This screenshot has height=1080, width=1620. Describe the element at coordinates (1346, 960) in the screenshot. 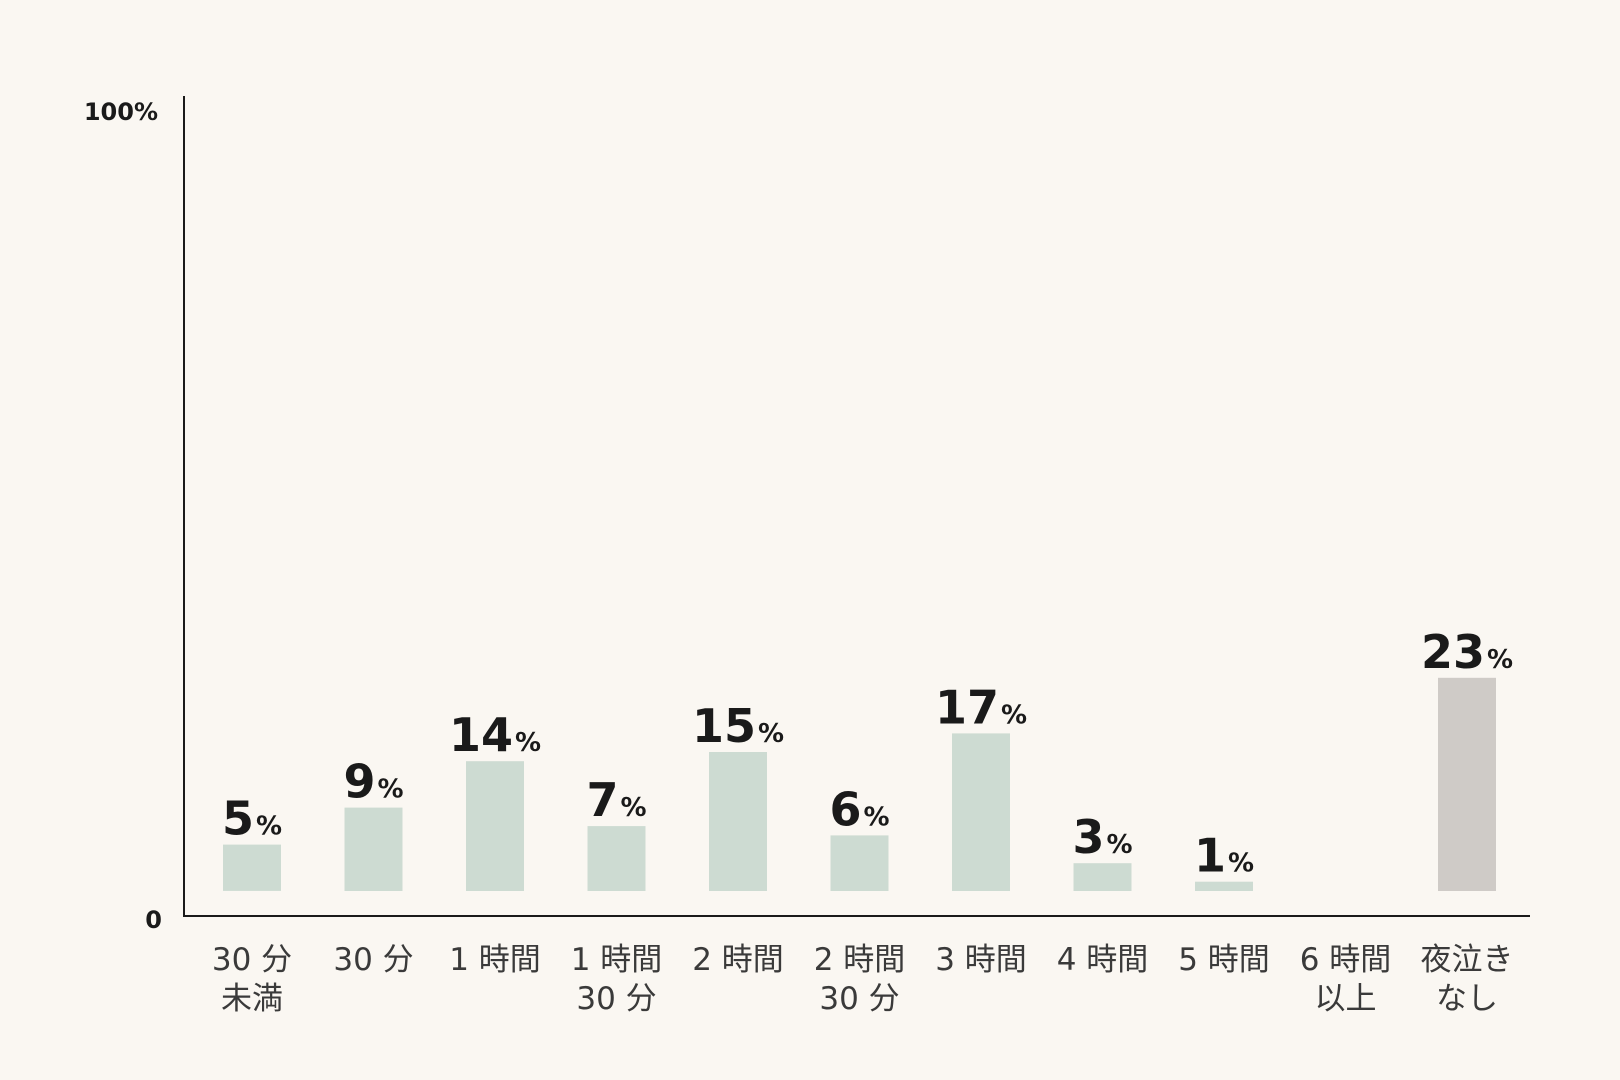

I see `x-tick-label: 6 時間` at that location.